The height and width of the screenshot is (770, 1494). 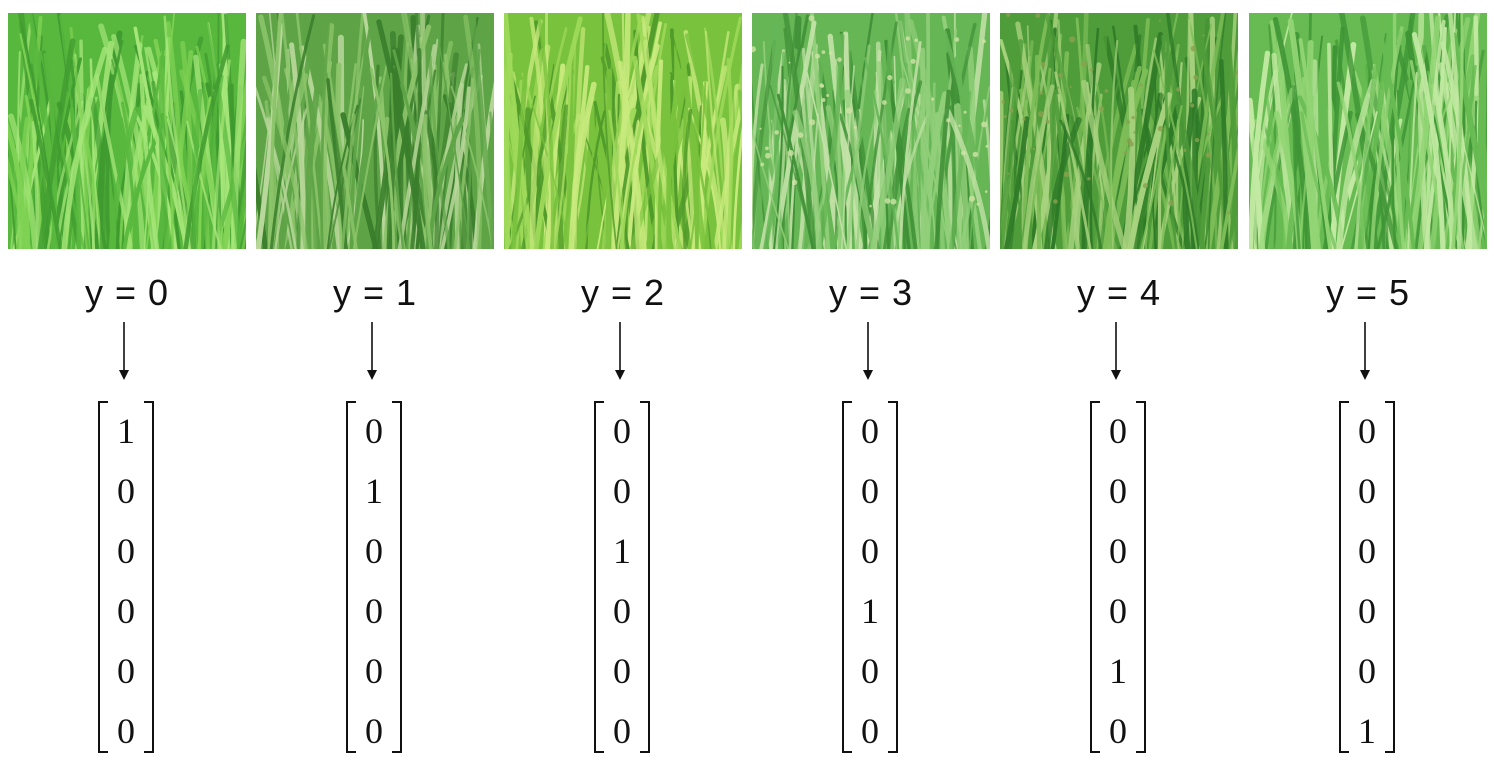 I want to click on left-bracket, so click(x=847, y=577).